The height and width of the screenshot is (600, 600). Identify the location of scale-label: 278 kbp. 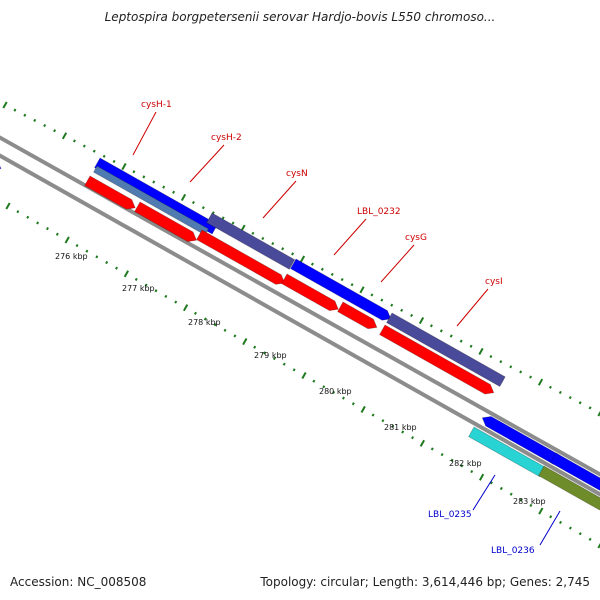
(204, 322).